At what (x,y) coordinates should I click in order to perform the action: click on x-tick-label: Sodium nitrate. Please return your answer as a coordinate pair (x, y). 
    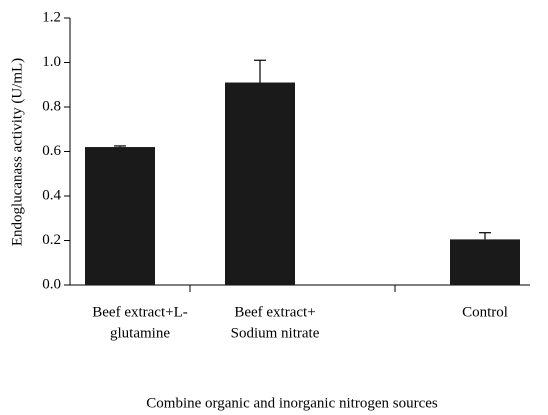
    Looking at the image, I should click on (275, 333).